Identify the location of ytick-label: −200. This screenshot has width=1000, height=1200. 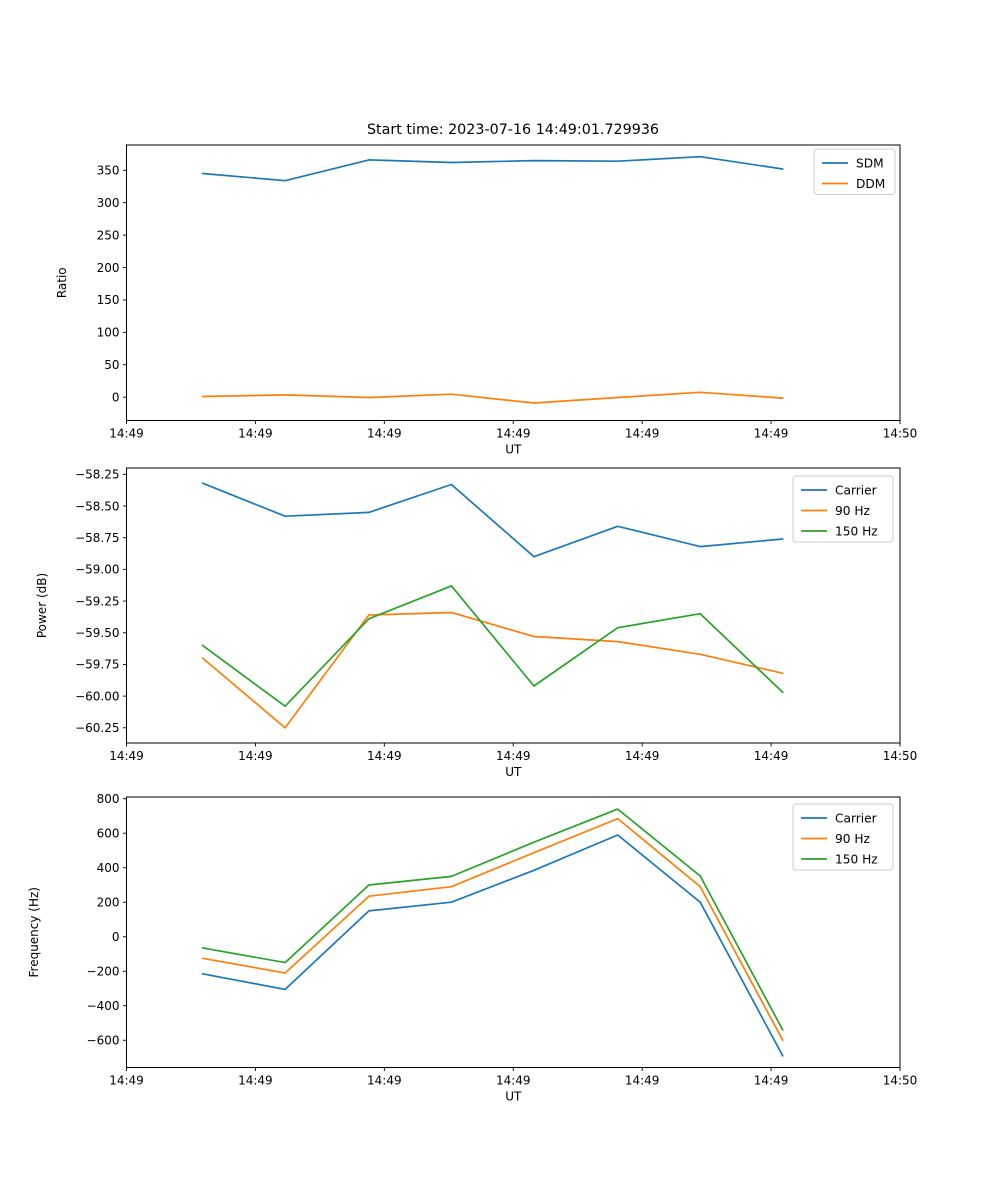
(103, 972).